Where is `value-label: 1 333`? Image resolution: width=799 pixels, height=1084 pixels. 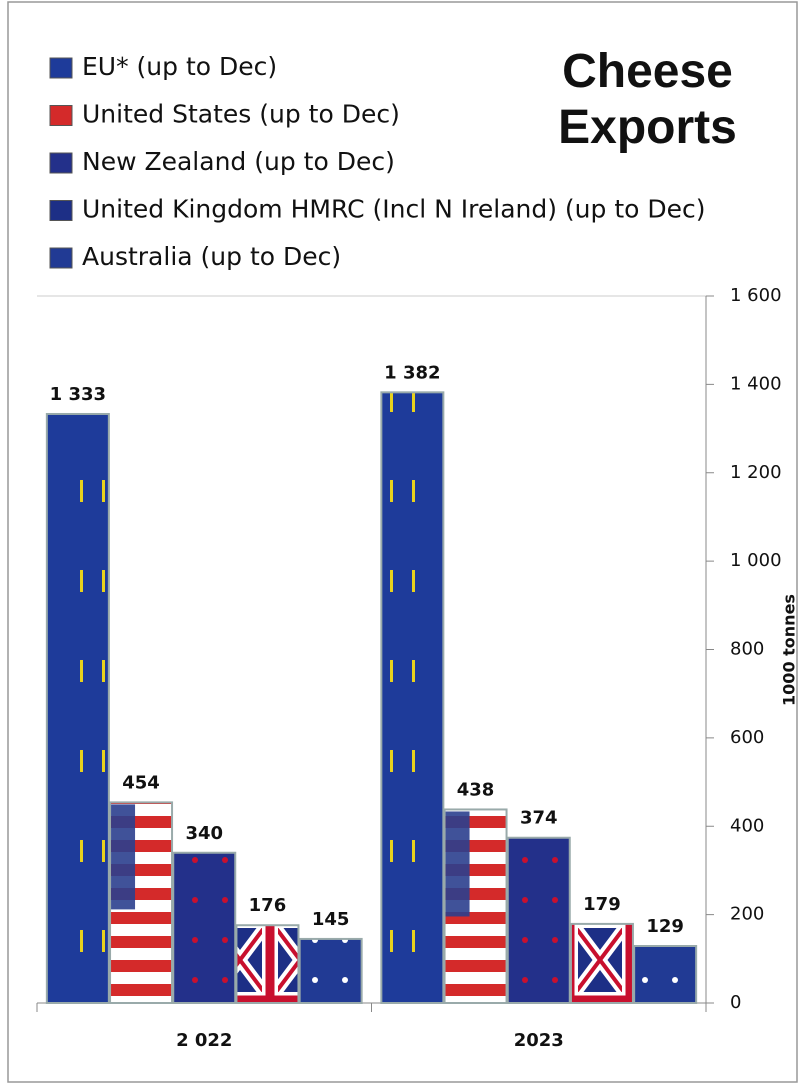 value-label: 1 333 is located at coordinates (78, 394).